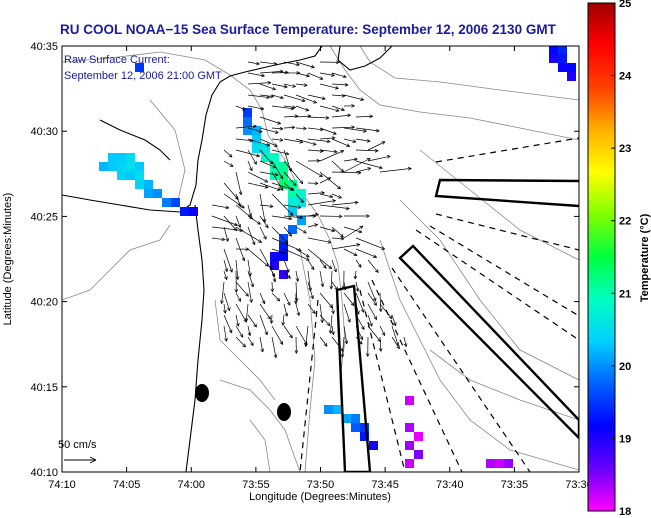 This screenshot has height=518, width=651. What do you see at coordinates (44, 303) in the screenshot?
I see `y-tick-label: 40:20` at bounding box center [44, 303].